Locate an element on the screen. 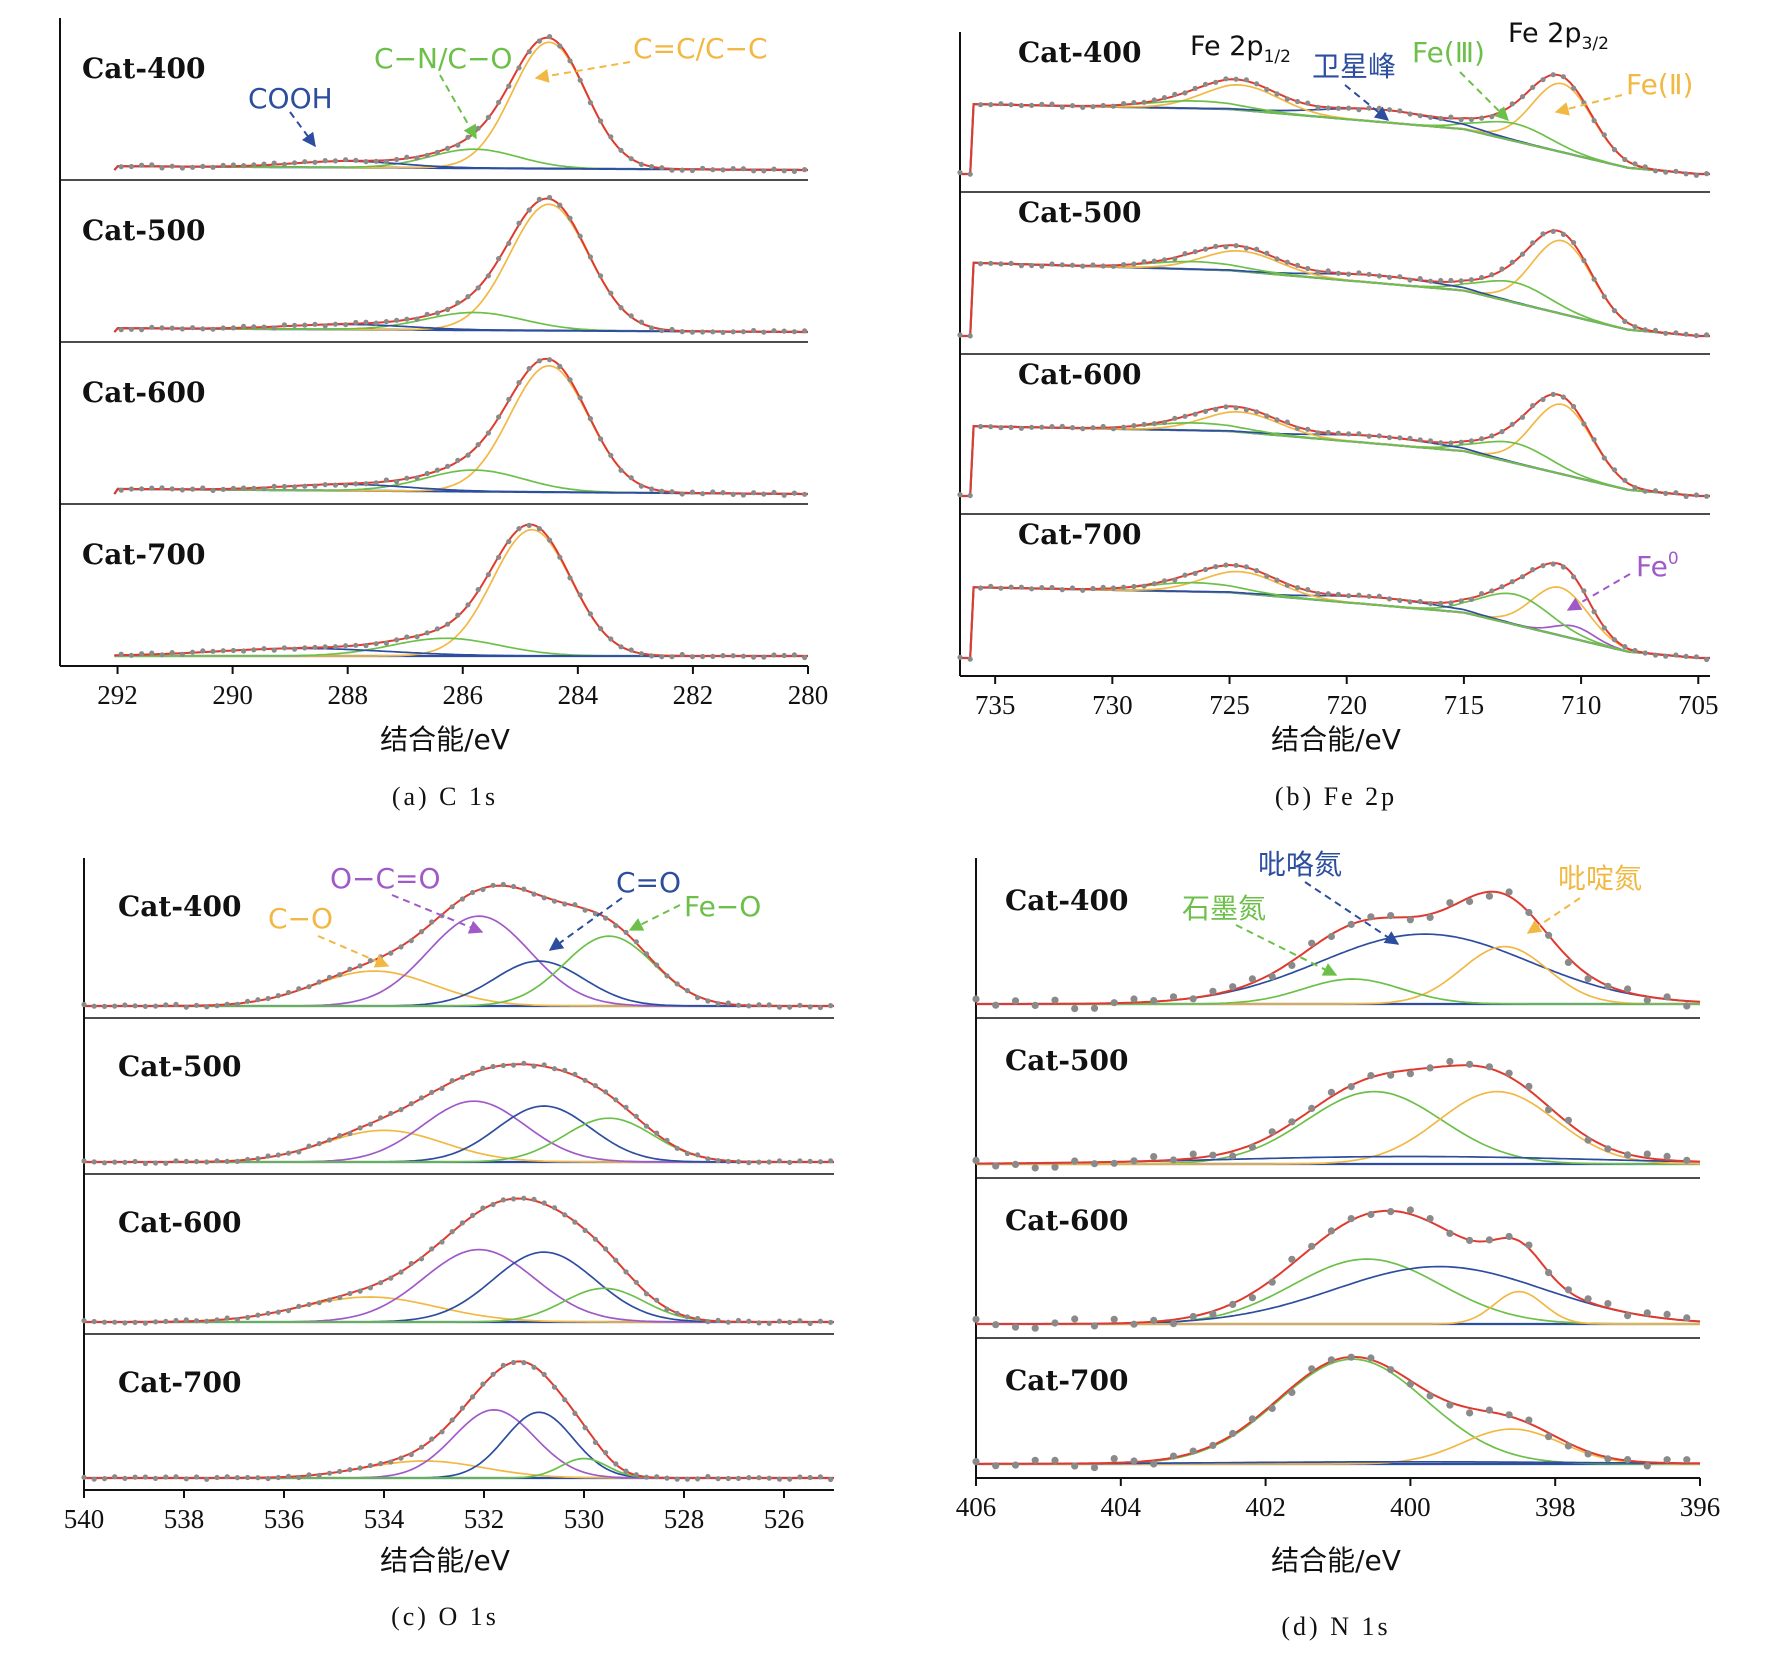  annotation-ocdo-arrow is located at coordinates (437, 914).